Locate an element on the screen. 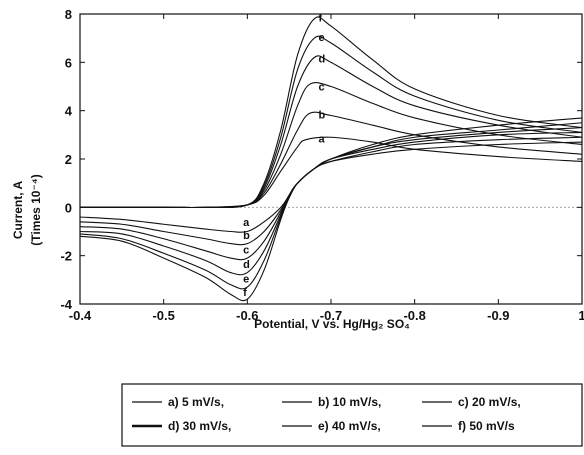 Image resolution: width=584 pixels, height=455 pixels. peak-label-e: e is located at coordinates (321, 38).